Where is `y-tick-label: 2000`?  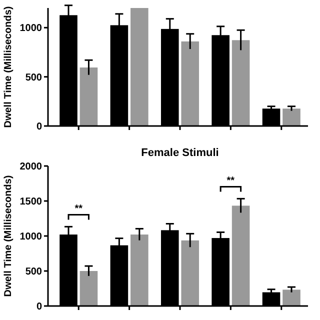 y-tick-label: 2000 is located at coordinates (31, 167).